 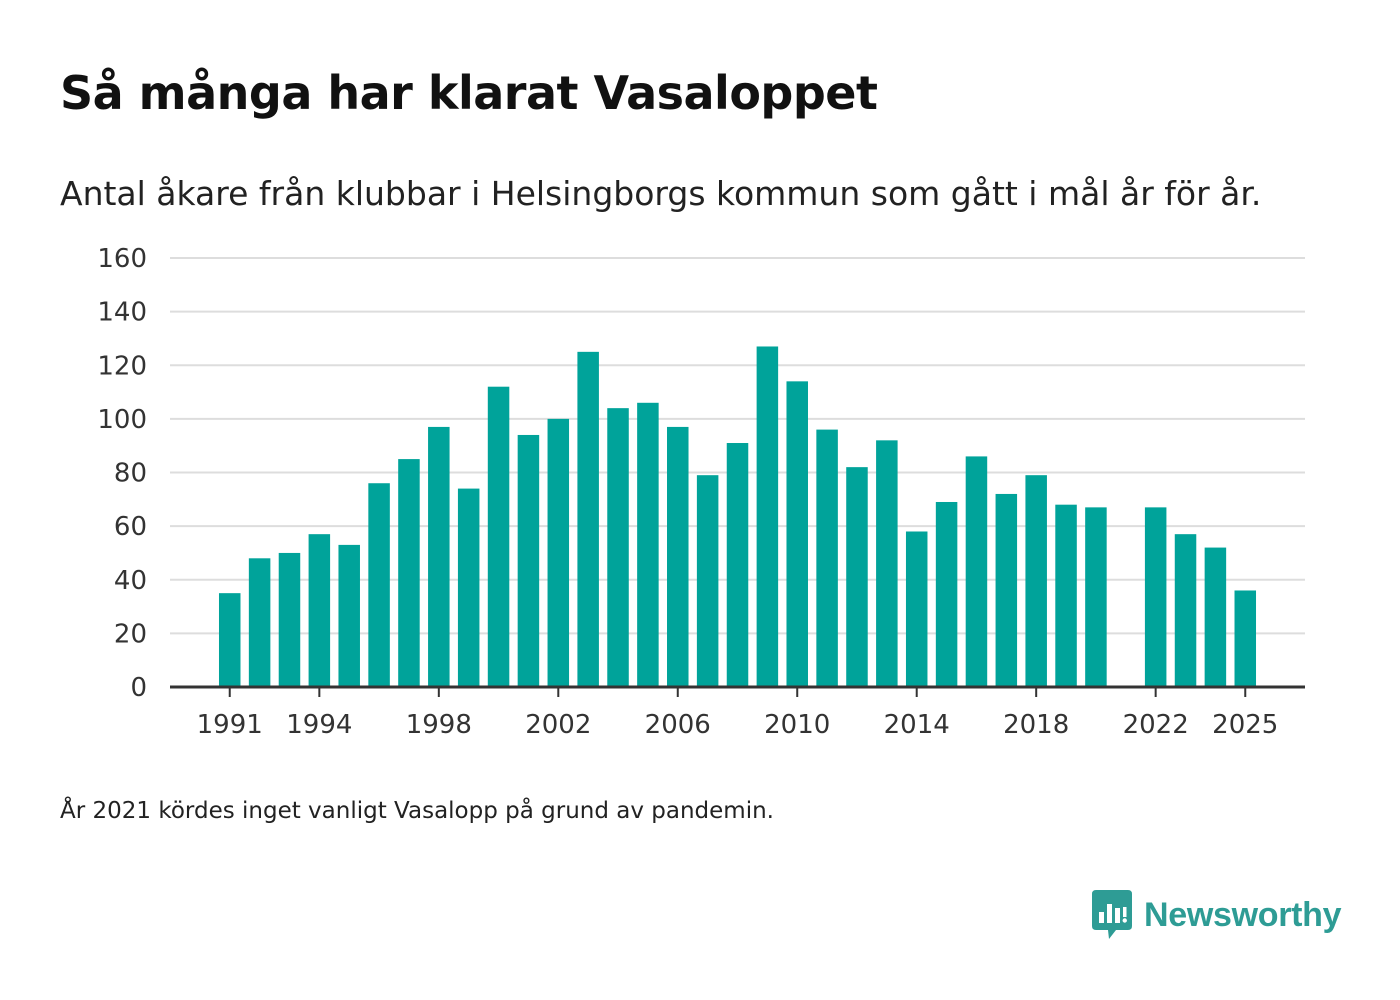 What do you see at coordinates (1245, 725) in the screenshot?
I see `x-tick-label-2025: 2025` at bounding box center [1245, 725].